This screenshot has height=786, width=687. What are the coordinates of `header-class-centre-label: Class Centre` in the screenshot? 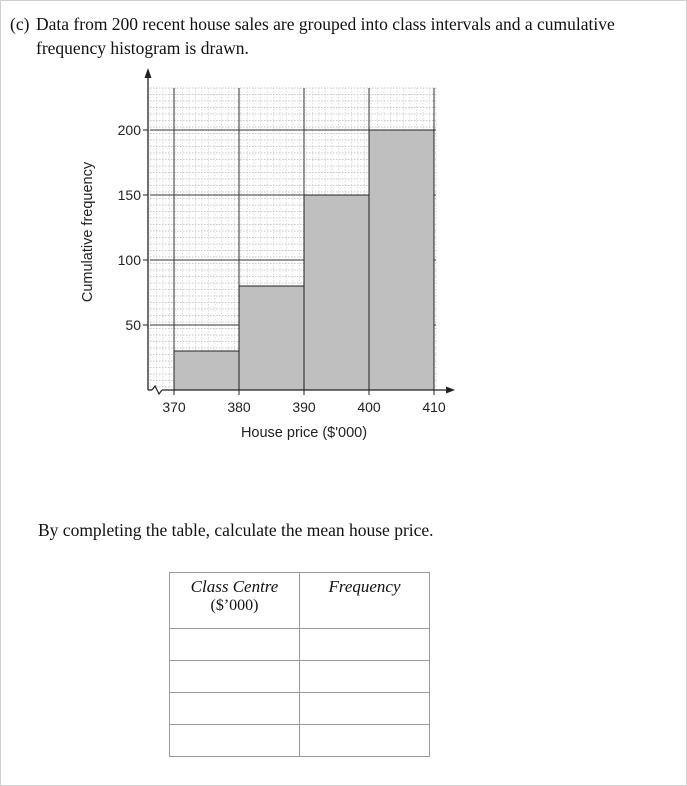 It's located at (234, 586).